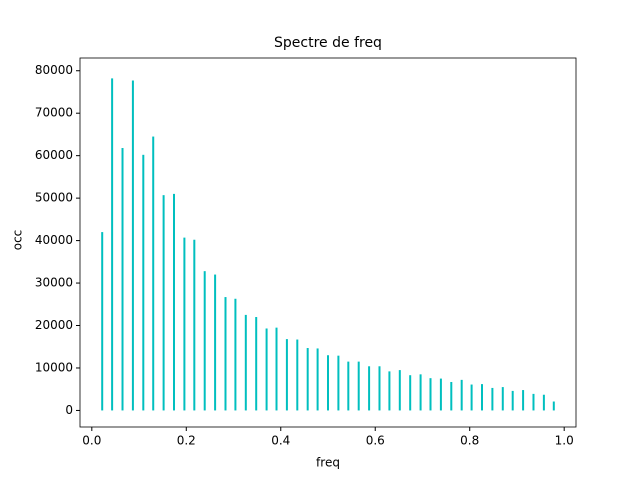 The image size is (640, 480). I want to click on y-axis-label: occ, so click(18, 240).